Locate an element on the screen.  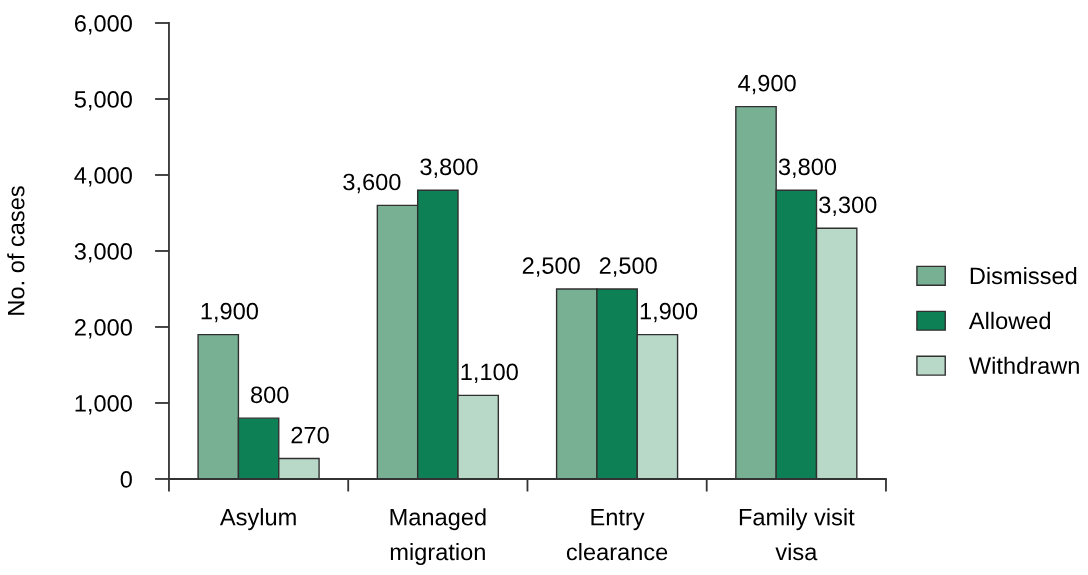
x-tick-label: Asylum is located at coordinates (257, 519).